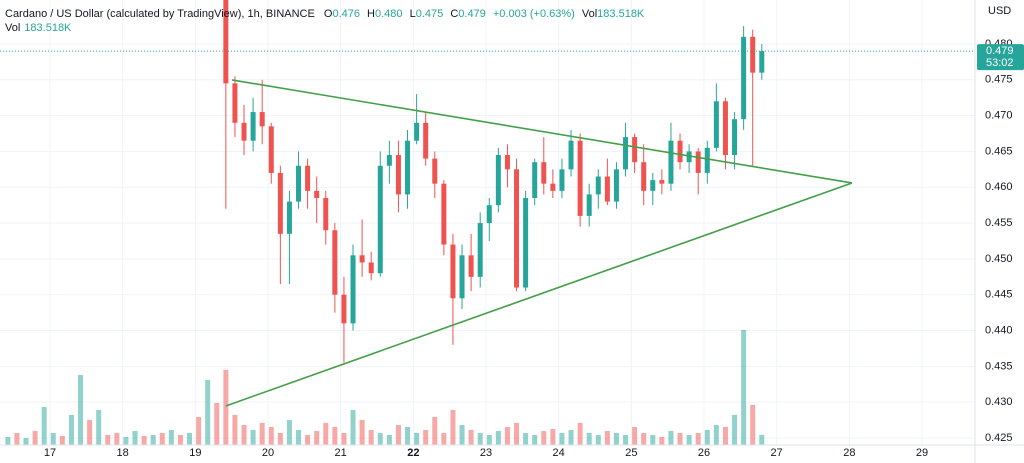 The width and height of the screenshot is (1024, 463). I want to click on y-tick-label: 0.440, so click(999, 330).